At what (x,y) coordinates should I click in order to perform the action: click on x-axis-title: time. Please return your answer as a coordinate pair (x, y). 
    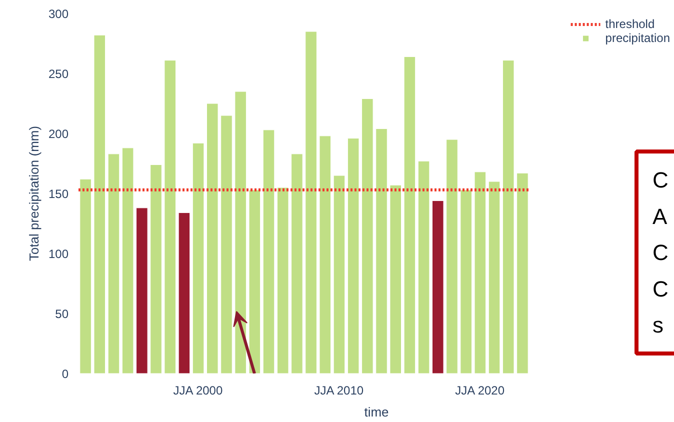
    Looking at the image, I should click on (376, 412).